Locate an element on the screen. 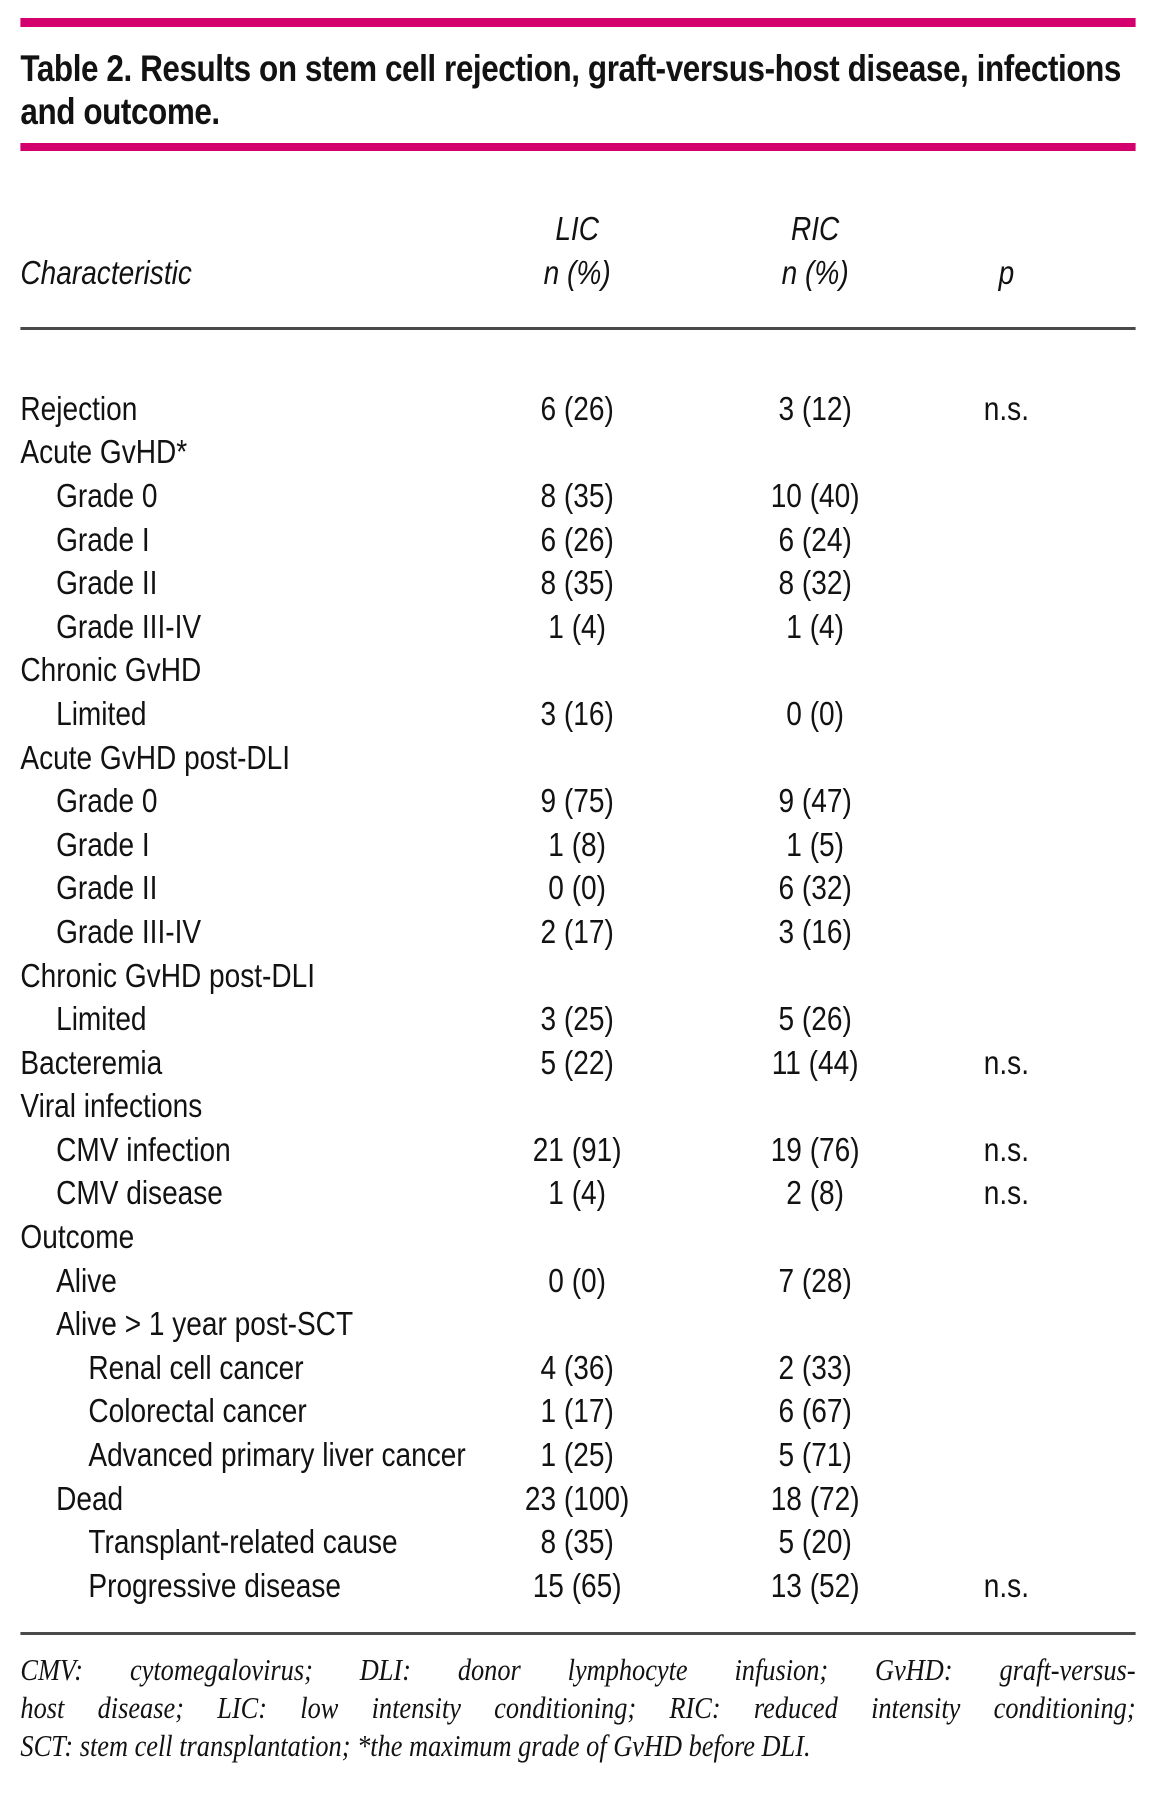 This screenshot has height=1818, width=1156. row-label: Outcome is located at coordinates (77, 1237).